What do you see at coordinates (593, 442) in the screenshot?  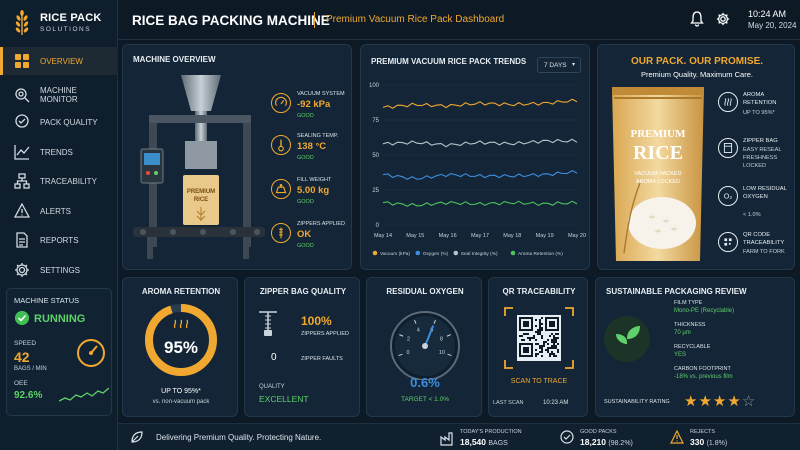 I see `good-value: 18,210` at bounding box center [593, 442].